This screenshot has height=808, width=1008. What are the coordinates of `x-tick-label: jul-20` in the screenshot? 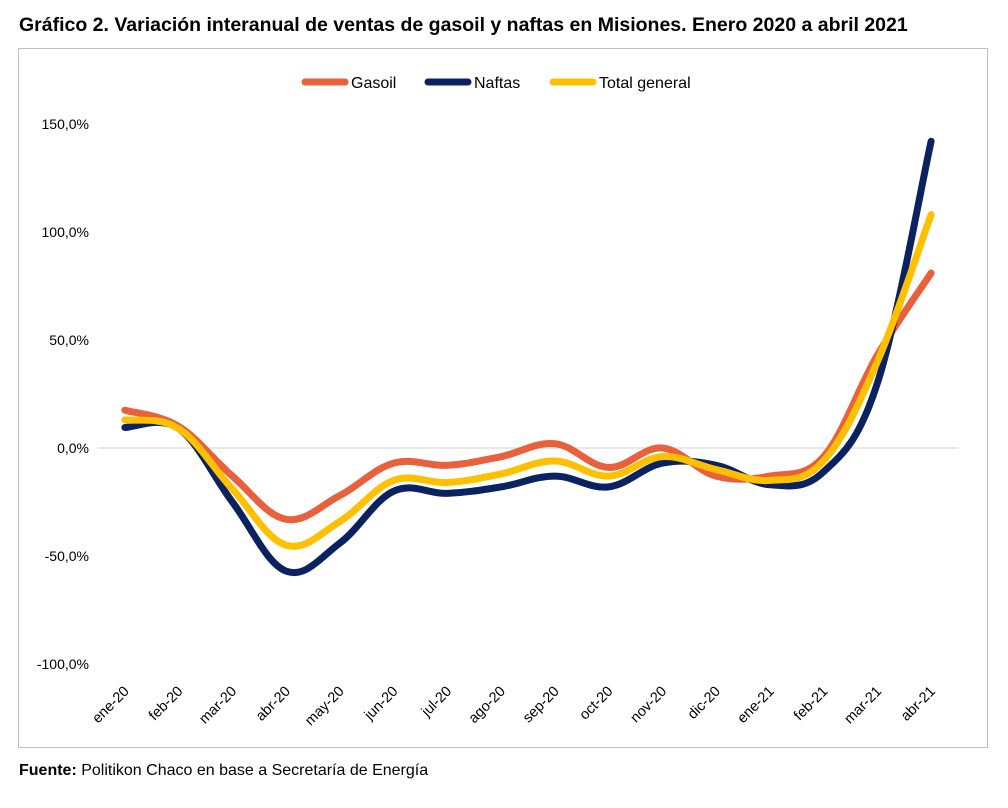 It's located at (436, 702).